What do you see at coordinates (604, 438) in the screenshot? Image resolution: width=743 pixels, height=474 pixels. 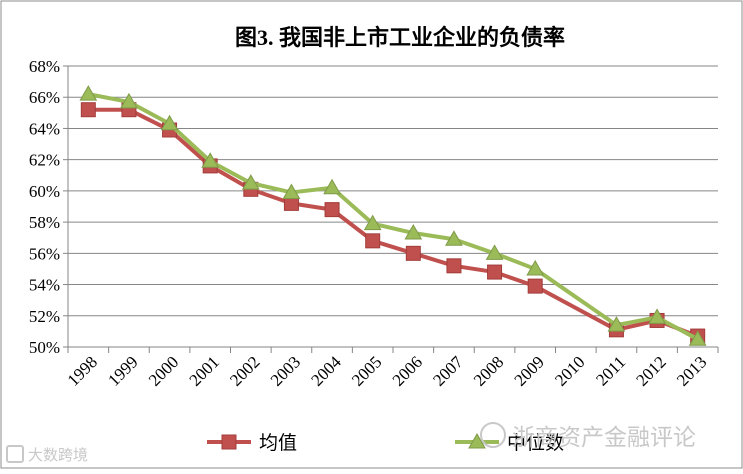 I see `watermark-right-text: 浙商资产金融评论` at bounding box center [604, 438].